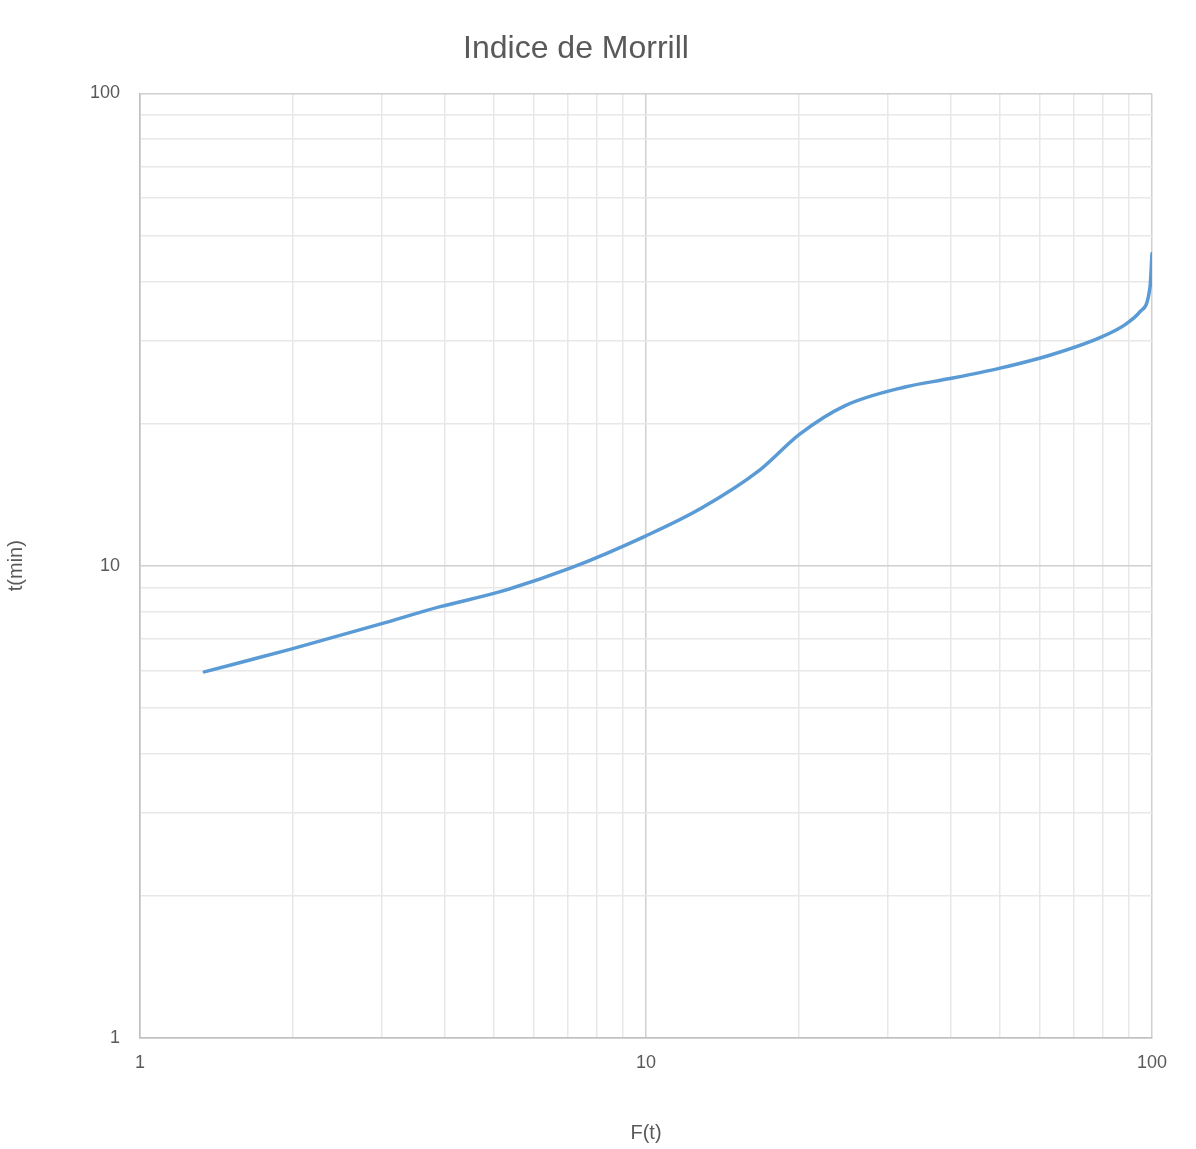 This screenshot has width=1196, height=1149. What do you see at coordinates (114, 1036) in the screenshot?
I see `y-tick-label: 1` at bounding box center [114, 1036].